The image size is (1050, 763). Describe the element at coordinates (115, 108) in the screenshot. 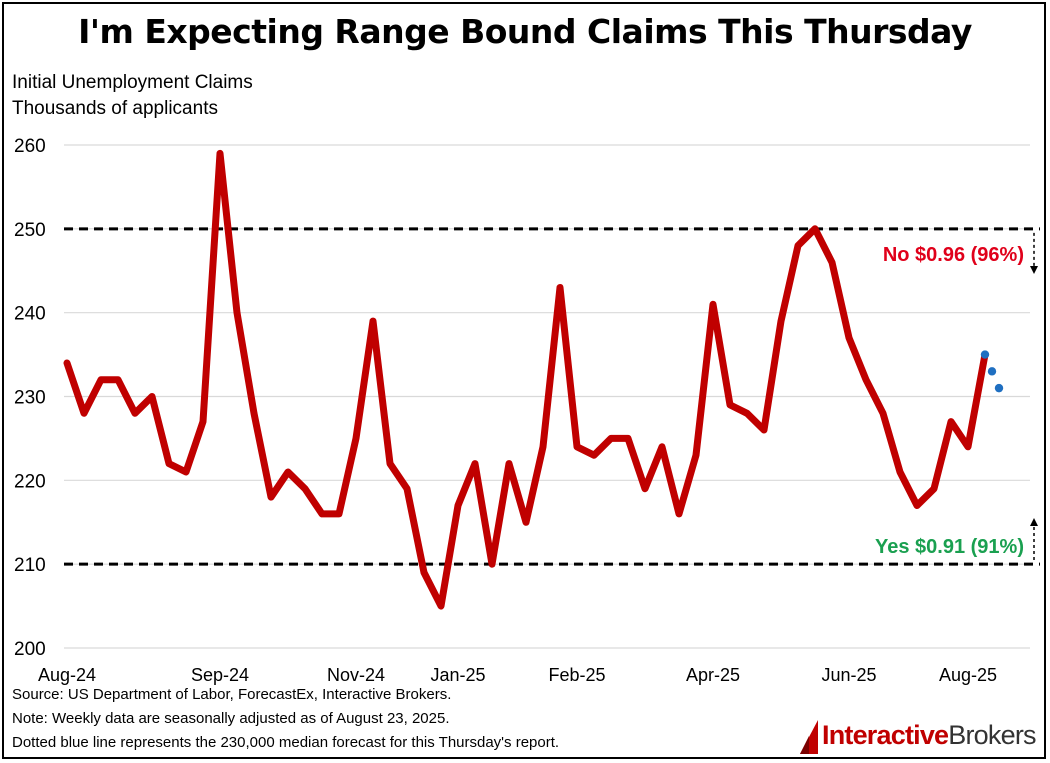

I see `y-axis-unit: Thousands of applicants` at that location.